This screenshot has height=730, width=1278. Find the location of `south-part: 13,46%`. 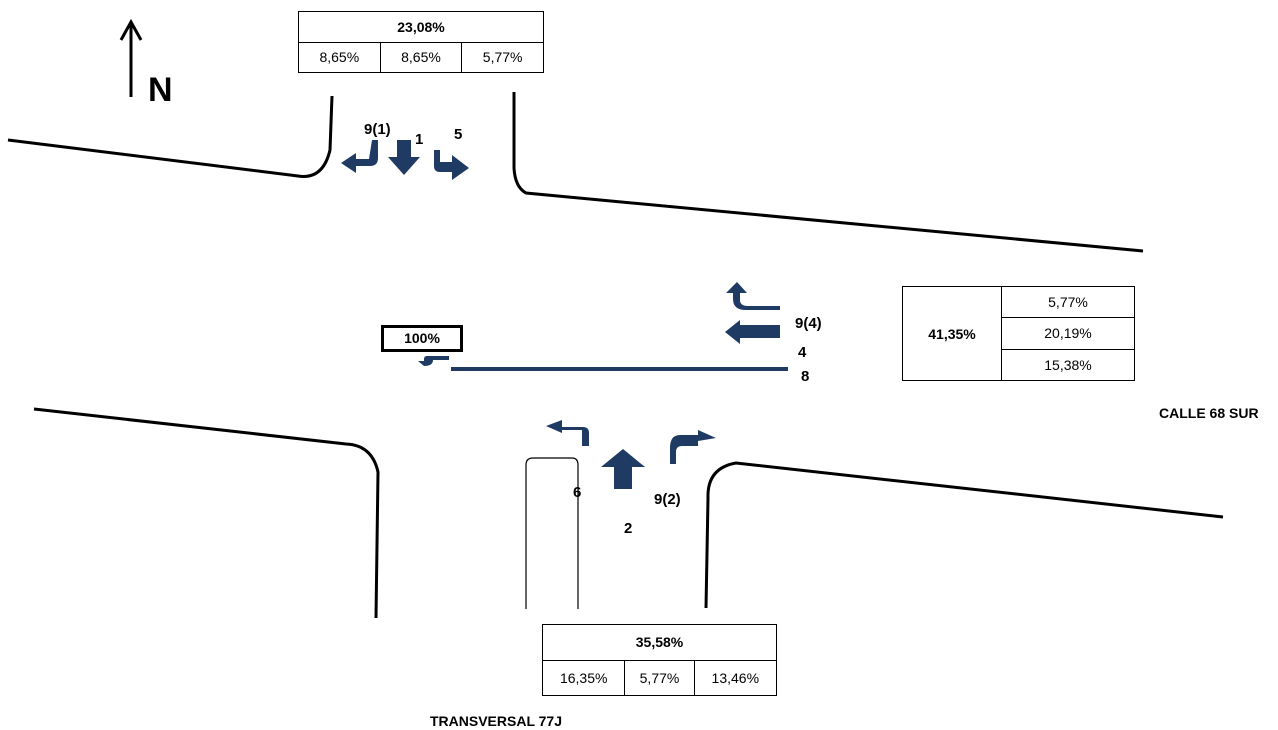

south-part: 13,46% is located at coordinates (735, 677).